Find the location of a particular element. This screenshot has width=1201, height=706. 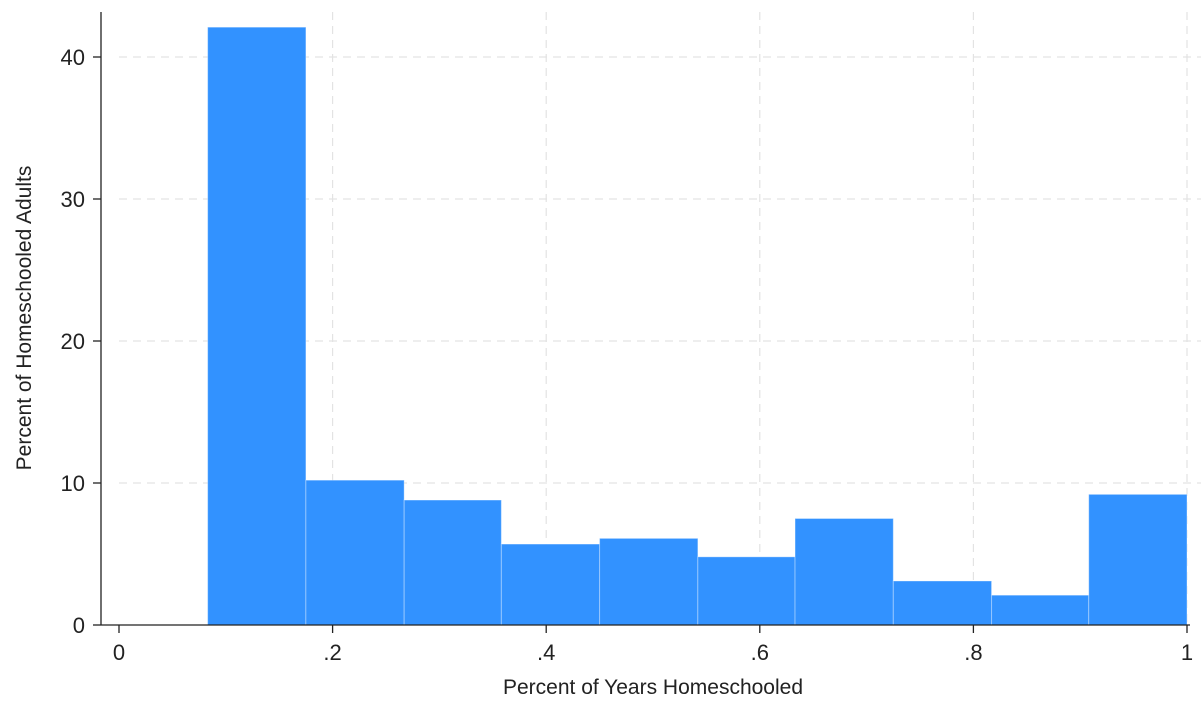

y-axis-title: Percent of Homeschooled Adults is located at coordinates (24, 318).